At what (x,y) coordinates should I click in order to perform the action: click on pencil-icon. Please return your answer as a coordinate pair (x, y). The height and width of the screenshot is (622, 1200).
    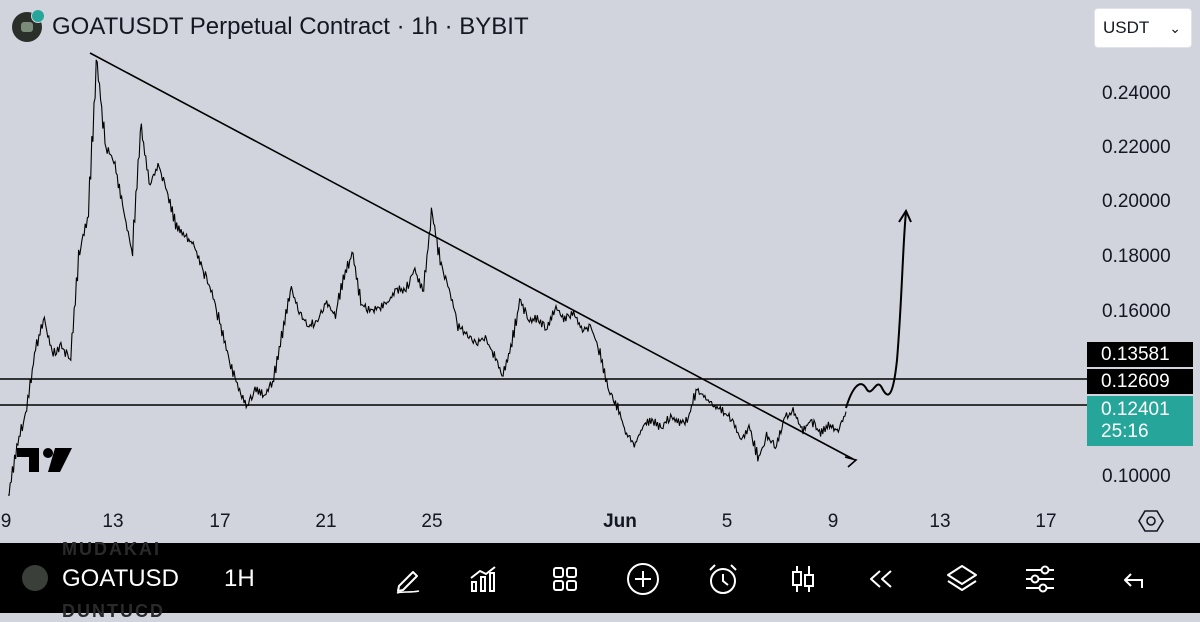
    Looking at the image, I should click on (408, 582).